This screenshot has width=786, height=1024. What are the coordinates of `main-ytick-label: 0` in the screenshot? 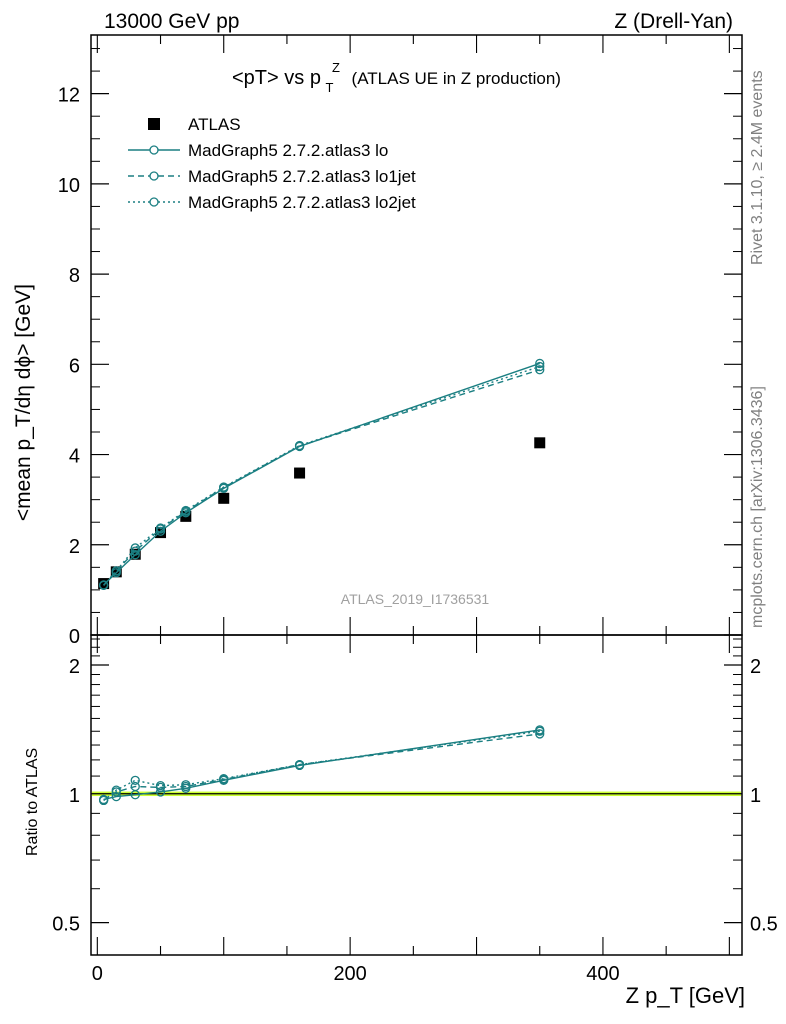 It's located at (74, 637).